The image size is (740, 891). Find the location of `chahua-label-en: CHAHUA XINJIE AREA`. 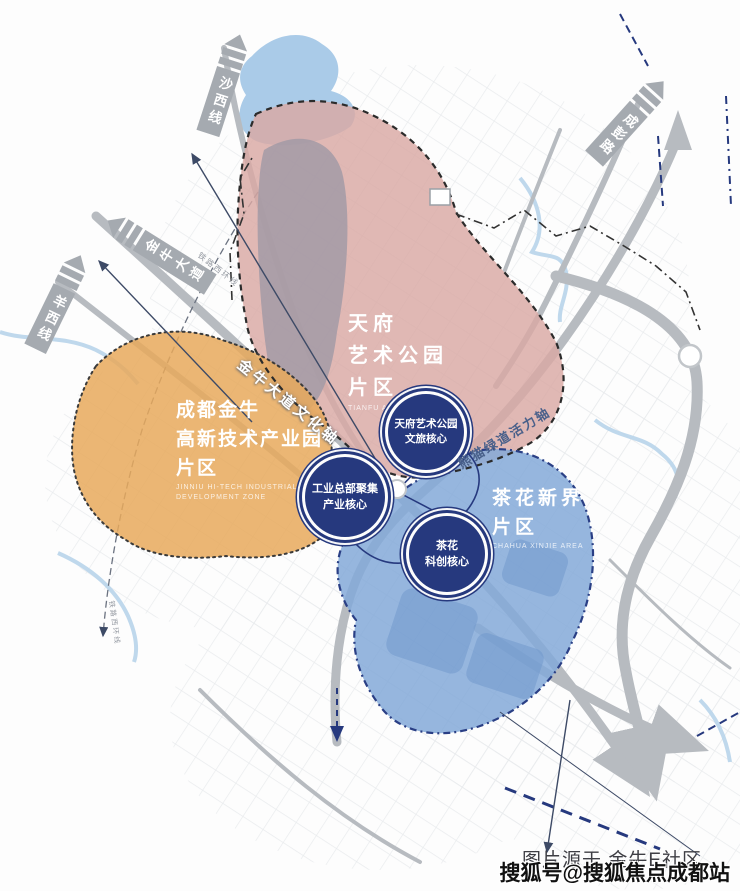

chahua-label-en: CHAHUA XINJIE AREA is located at coordinates (538, 546).